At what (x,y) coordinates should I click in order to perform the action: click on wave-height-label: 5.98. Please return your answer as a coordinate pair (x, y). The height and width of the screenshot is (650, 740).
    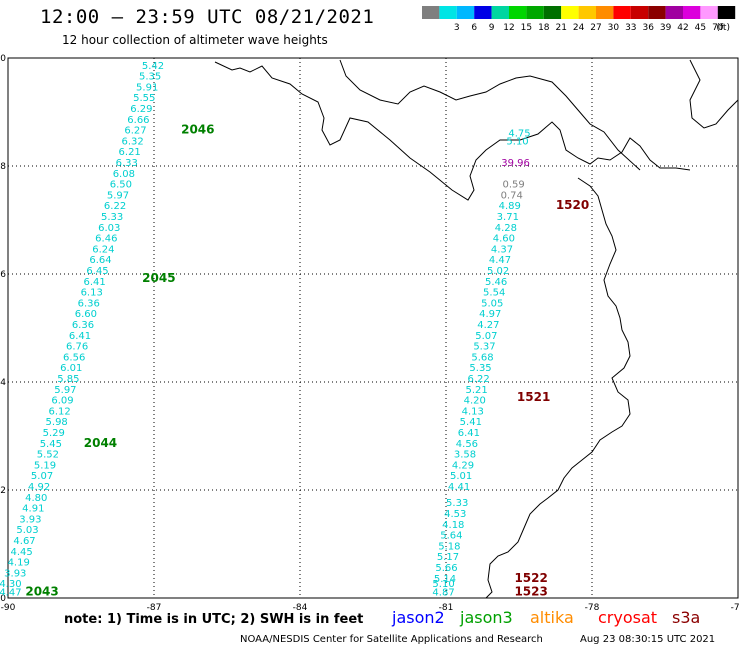
    Looking at the image, I should click on (57, 422).